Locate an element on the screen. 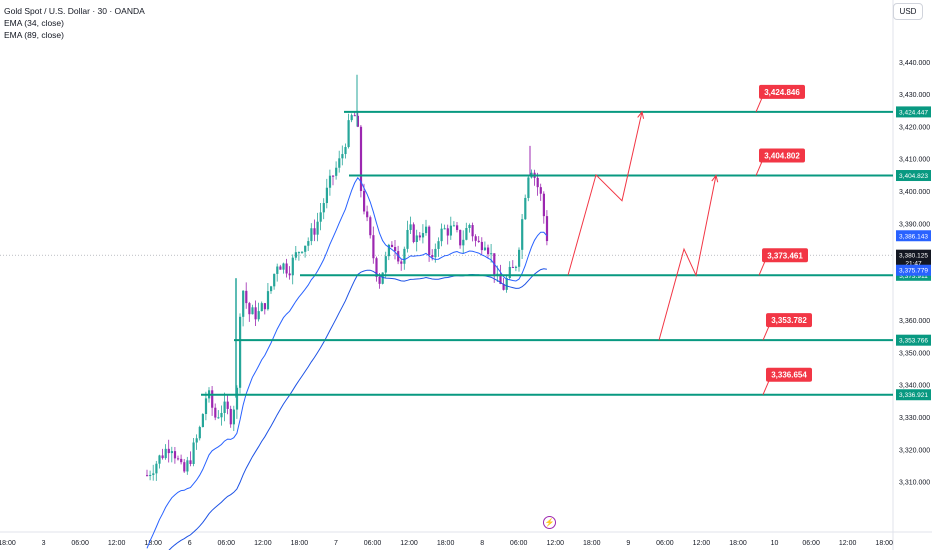 The image size is (932, 555). lightning-icon: ⚡ is located at coordinates (549, 522).